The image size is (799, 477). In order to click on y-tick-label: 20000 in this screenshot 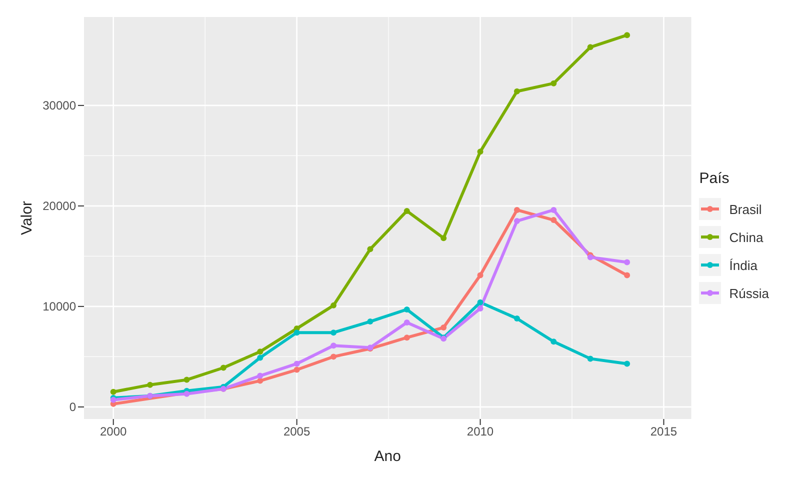, I will do `click(59, 206)`.